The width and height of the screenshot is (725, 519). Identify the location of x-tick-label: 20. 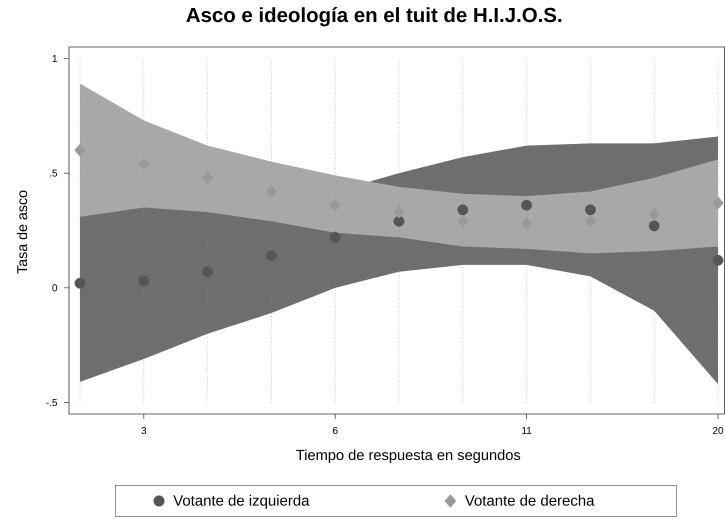
(718, 430).